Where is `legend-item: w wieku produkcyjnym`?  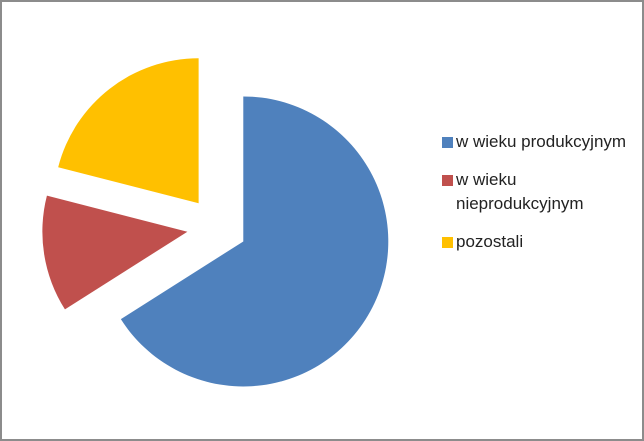
legend-item: w wieku produkcyjnym is located at coordinates (537, 142).